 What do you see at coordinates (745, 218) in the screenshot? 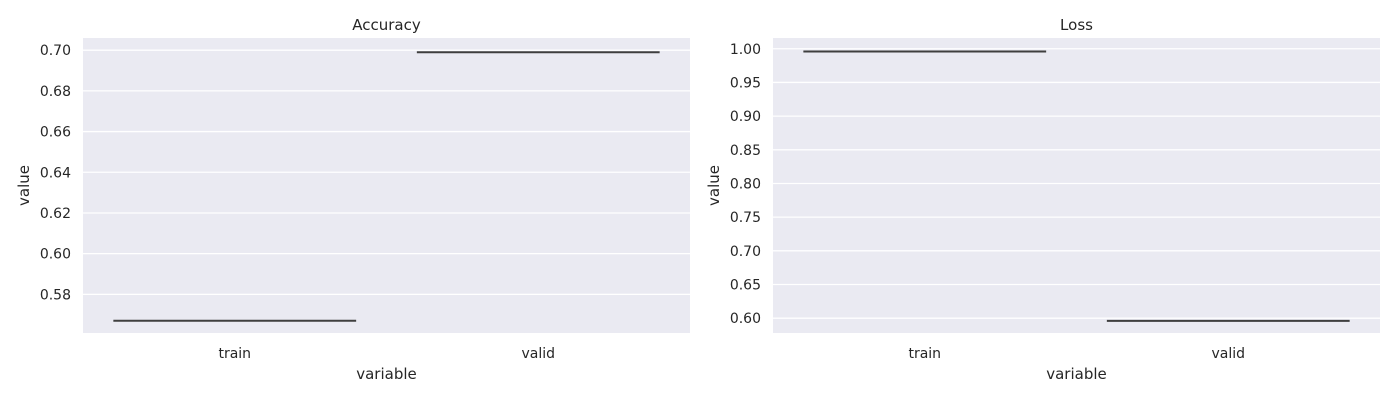
I see `y-tick-label: 0.75` at bounding box center [745, 218].